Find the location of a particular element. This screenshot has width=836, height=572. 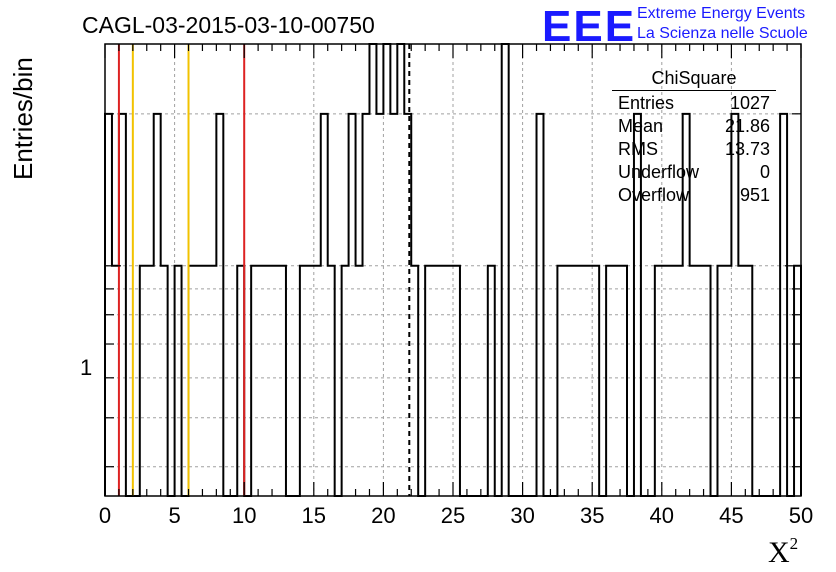

stats-label: Underflow is located at coordinates (659, 172).